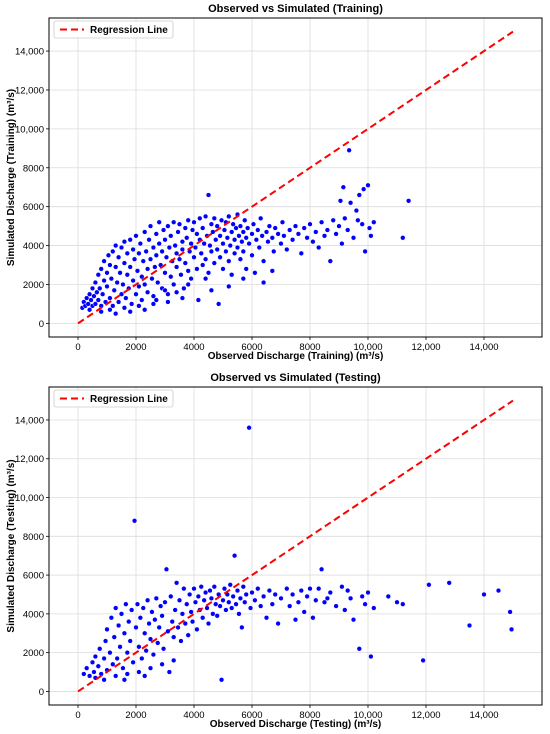 The width and height of the screenshot is (550, 734). What do you see at coordinates (33, 576) in the screenshot?
I see `y-tick-label: 6000` at bounding box center [33, 576].